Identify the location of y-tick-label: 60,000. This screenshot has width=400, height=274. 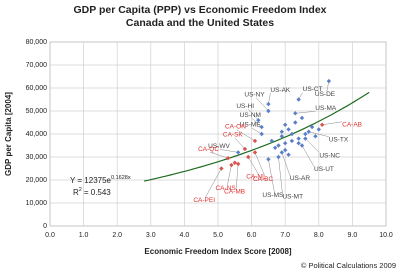
(37, 88).